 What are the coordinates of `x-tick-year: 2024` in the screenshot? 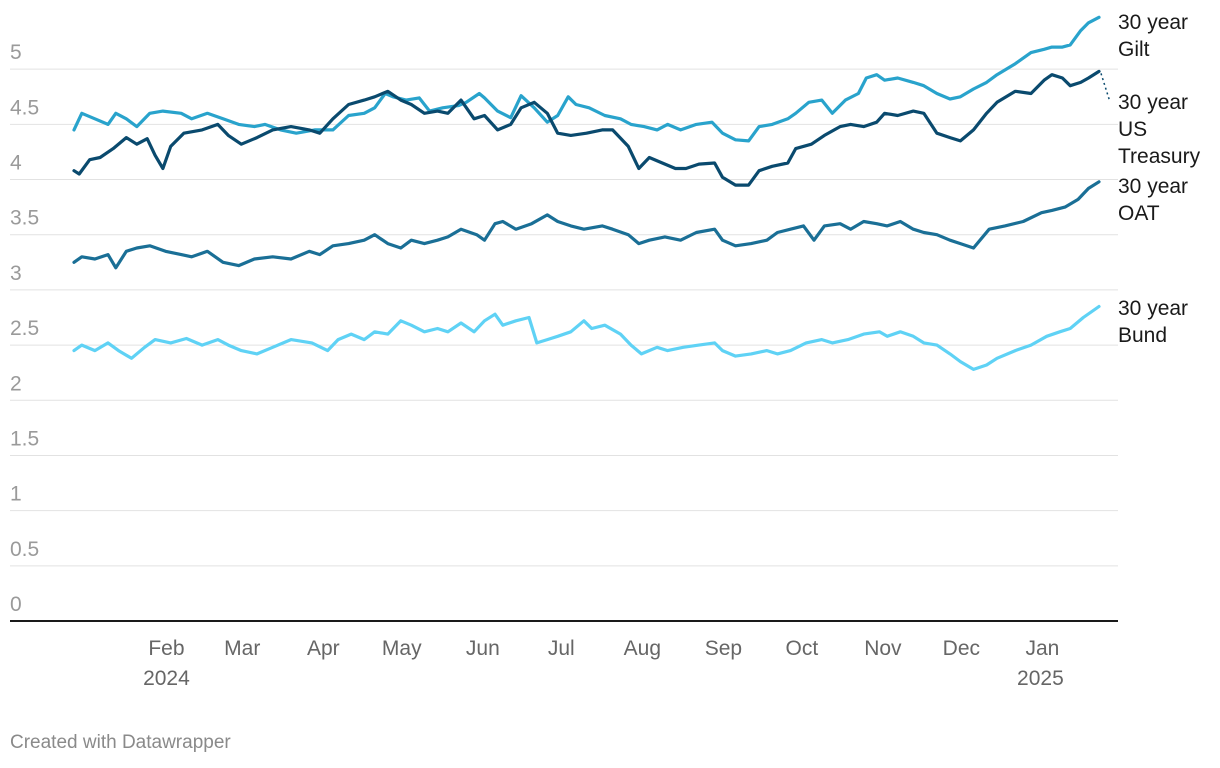 It's located at (166, 678).